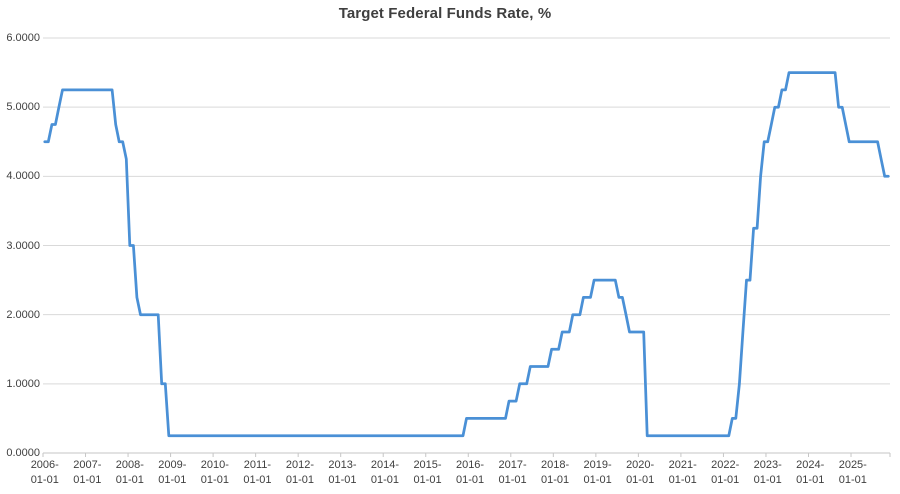 The image size is (900, 494). Describe the element at coordinates (23, 453) in the screenshot. I see `y-tick-label: 0.0000` at that location.